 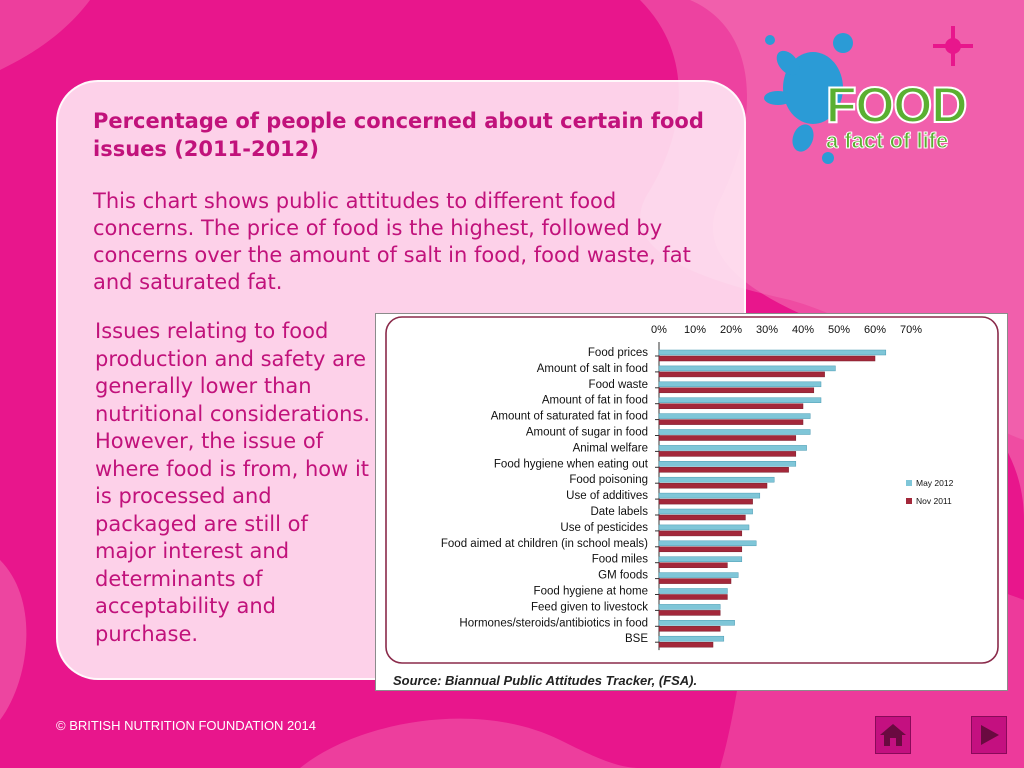 What do you see at coordinates (620, 560) in the screenshot?
I see `category-label: Food miles` at bounding box center [620, 560].